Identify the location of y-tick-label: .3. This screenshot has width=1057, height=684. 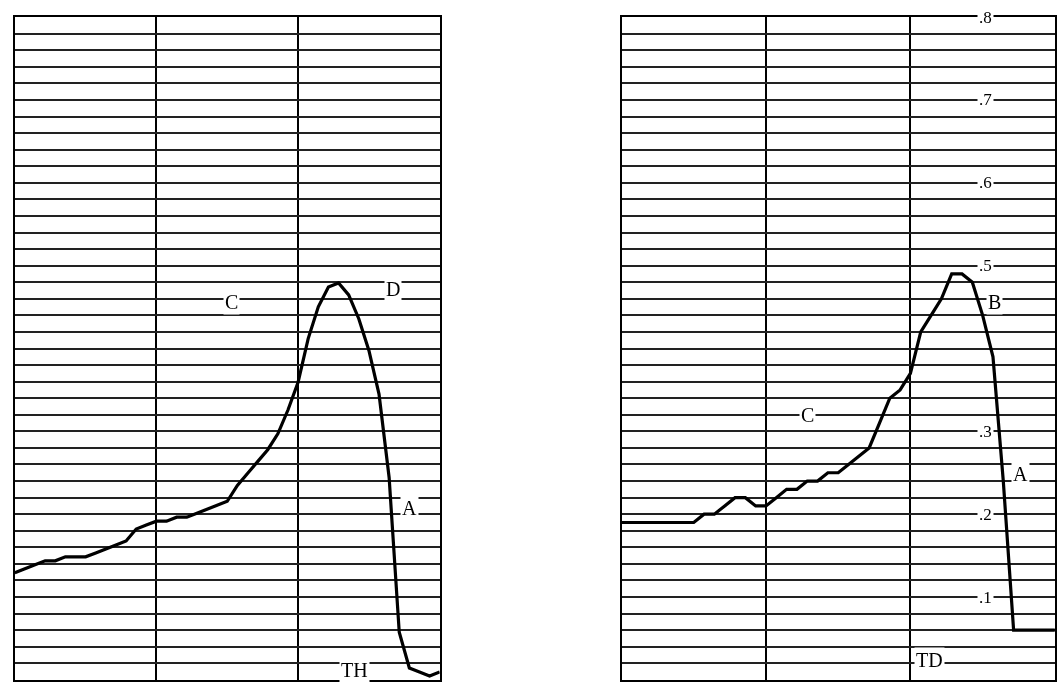
(985, 431).